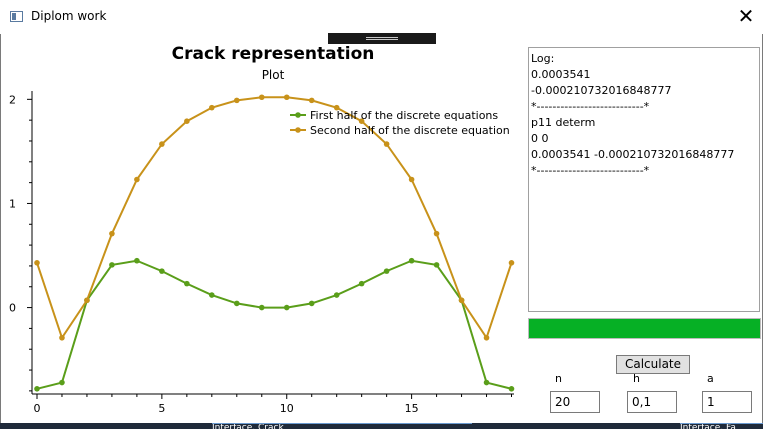 Image resolution: width=763 pixels, height=430 pixels. Describe the element at coordinates (558, 378) in the screenshot. I see `n-label: n` at that location.